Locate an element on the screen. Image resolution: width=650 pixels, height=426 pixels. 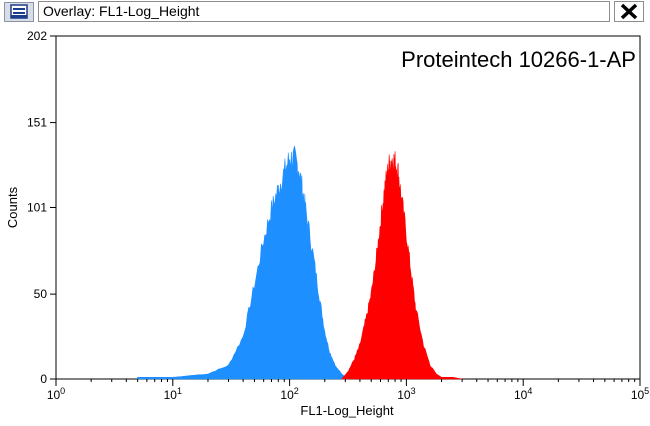
x-tick-label: 10² is located at coordinates (289, 394).